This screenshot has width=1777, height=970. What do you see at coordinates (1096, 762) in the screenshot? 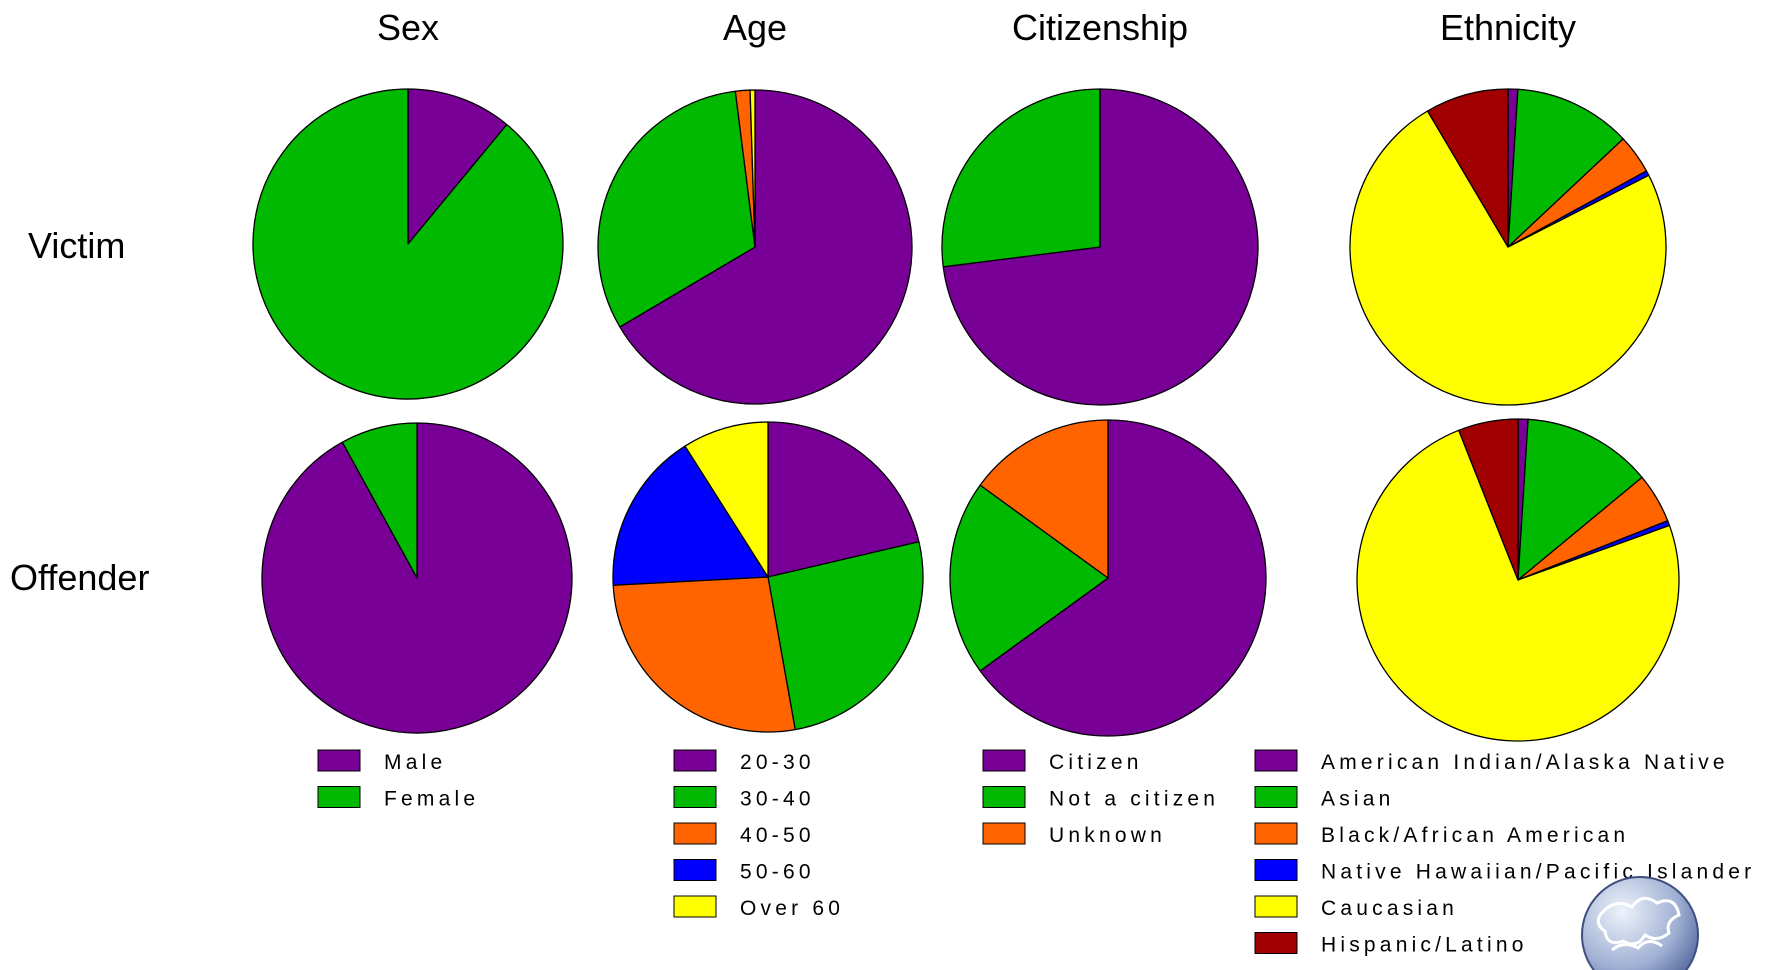
I see `legend-label-citizen: Citizen` at bounding box center [1096, 762].